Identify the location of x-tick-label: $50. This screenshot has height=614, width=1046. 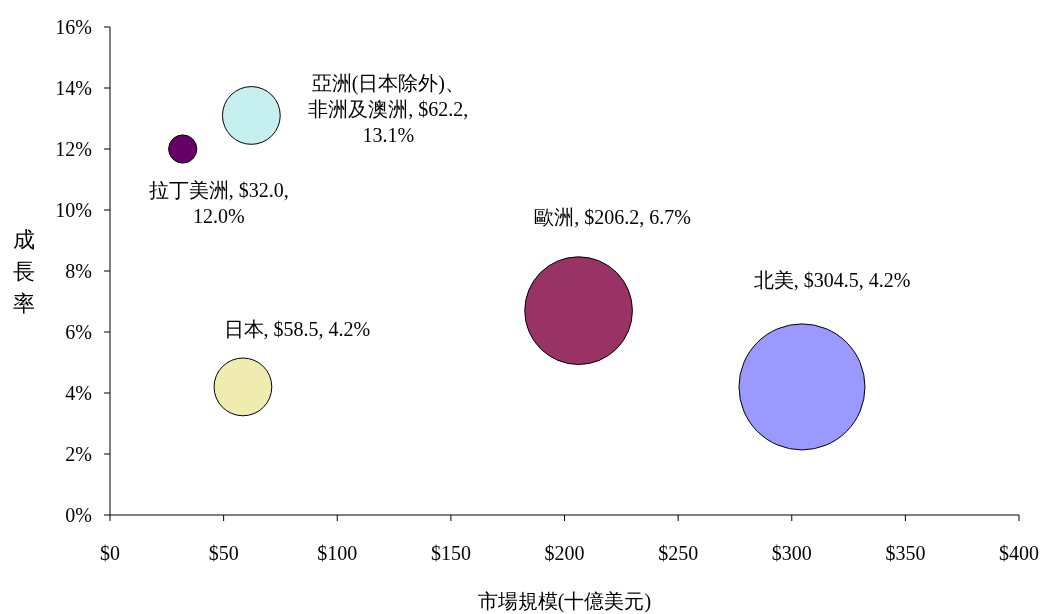
(223, 553).